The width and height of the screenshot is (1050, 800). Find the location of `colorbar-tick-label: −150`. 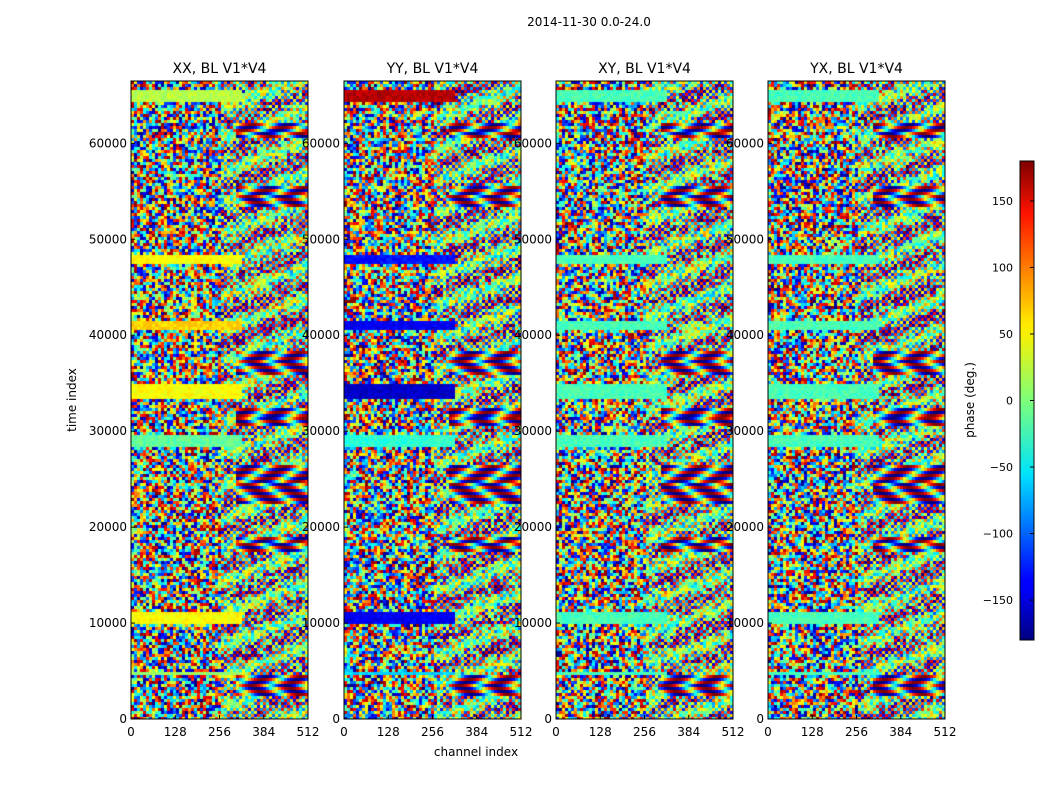

colorbar-tick-label: −150 is located at coordinates (998, 600).